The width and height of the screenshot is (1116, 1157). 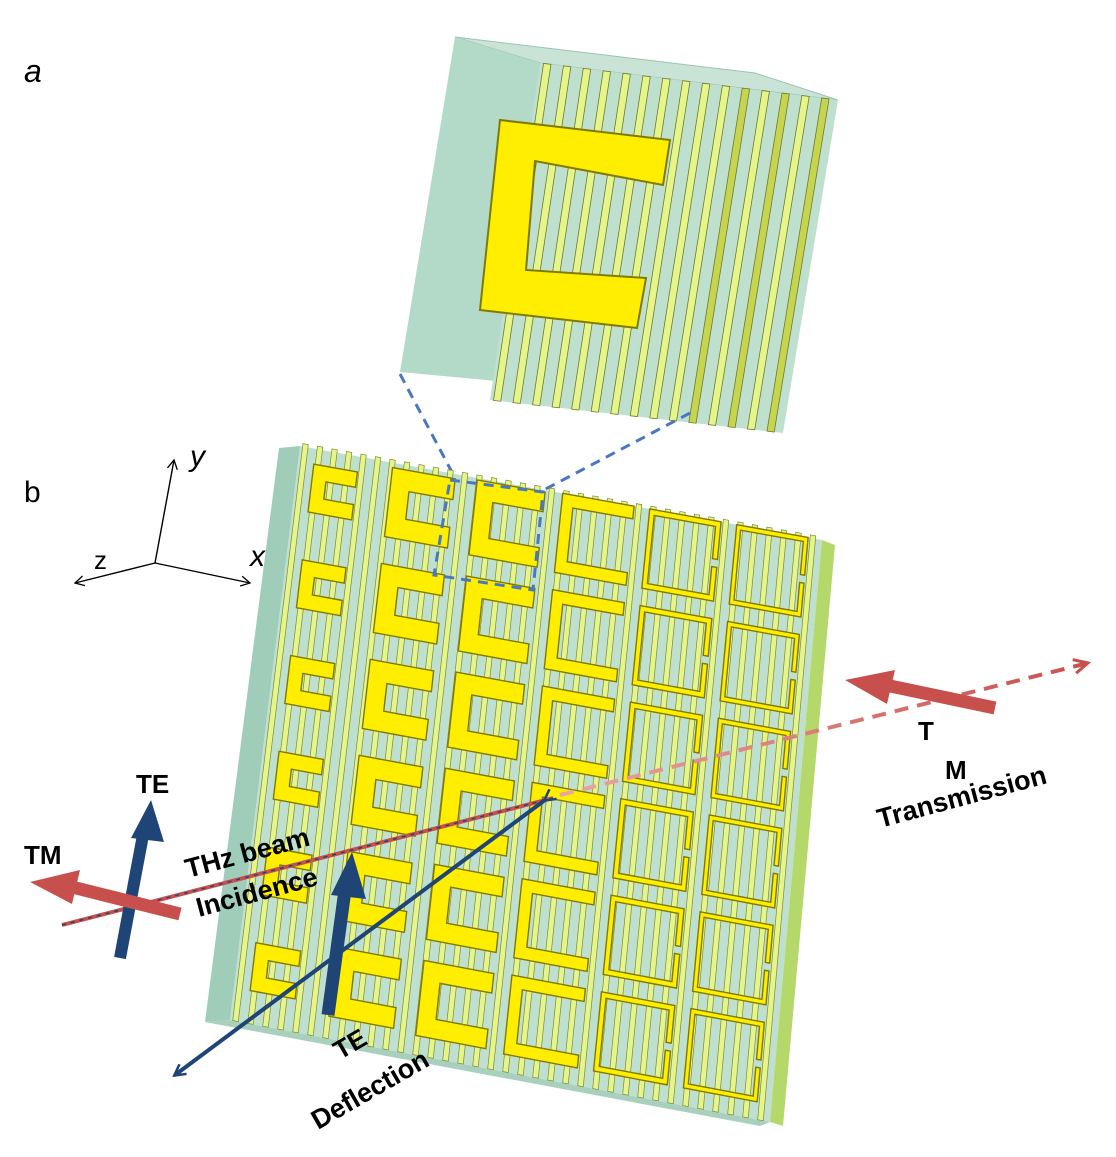 I want to click on te-left-arrowhead, so click(x=147, y=821).